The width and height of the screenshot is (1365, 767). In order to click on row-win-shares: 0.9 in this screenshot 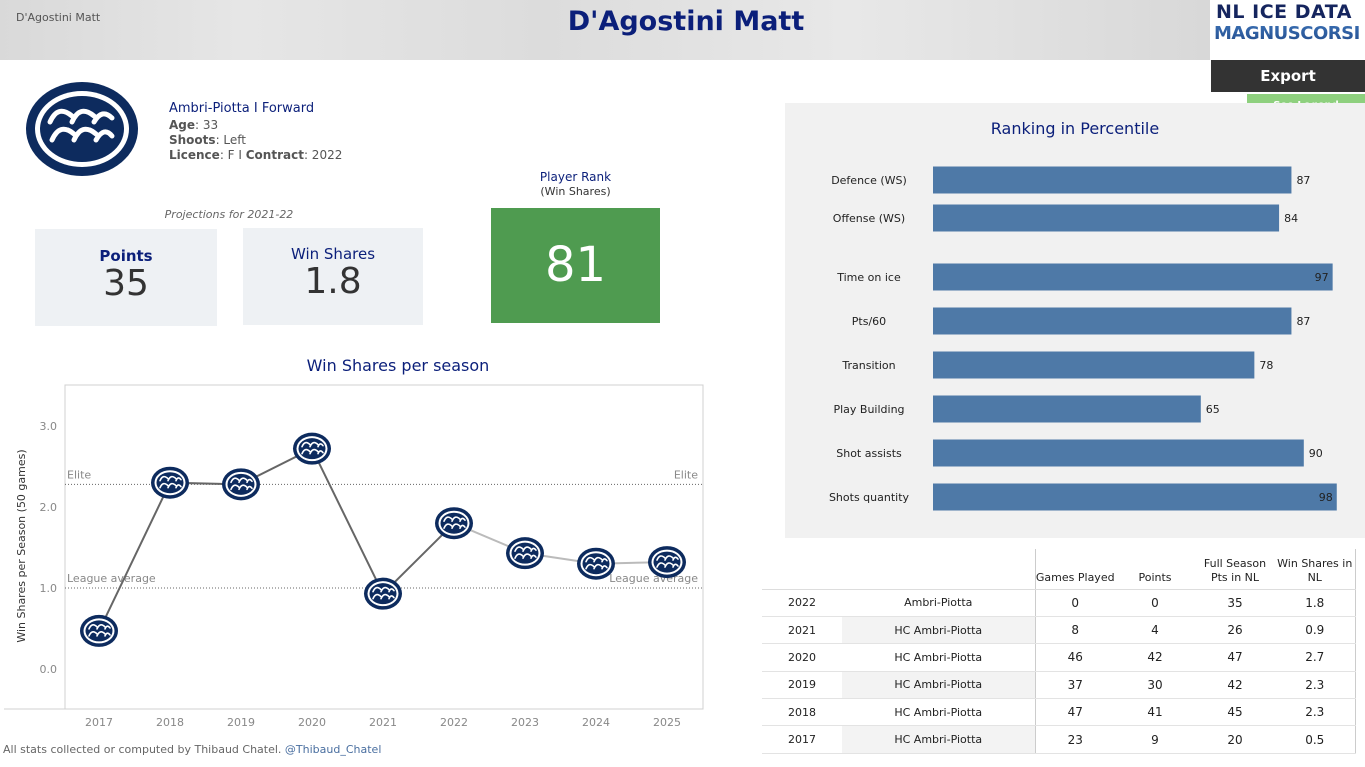, I will do `click(1315, 630)`.